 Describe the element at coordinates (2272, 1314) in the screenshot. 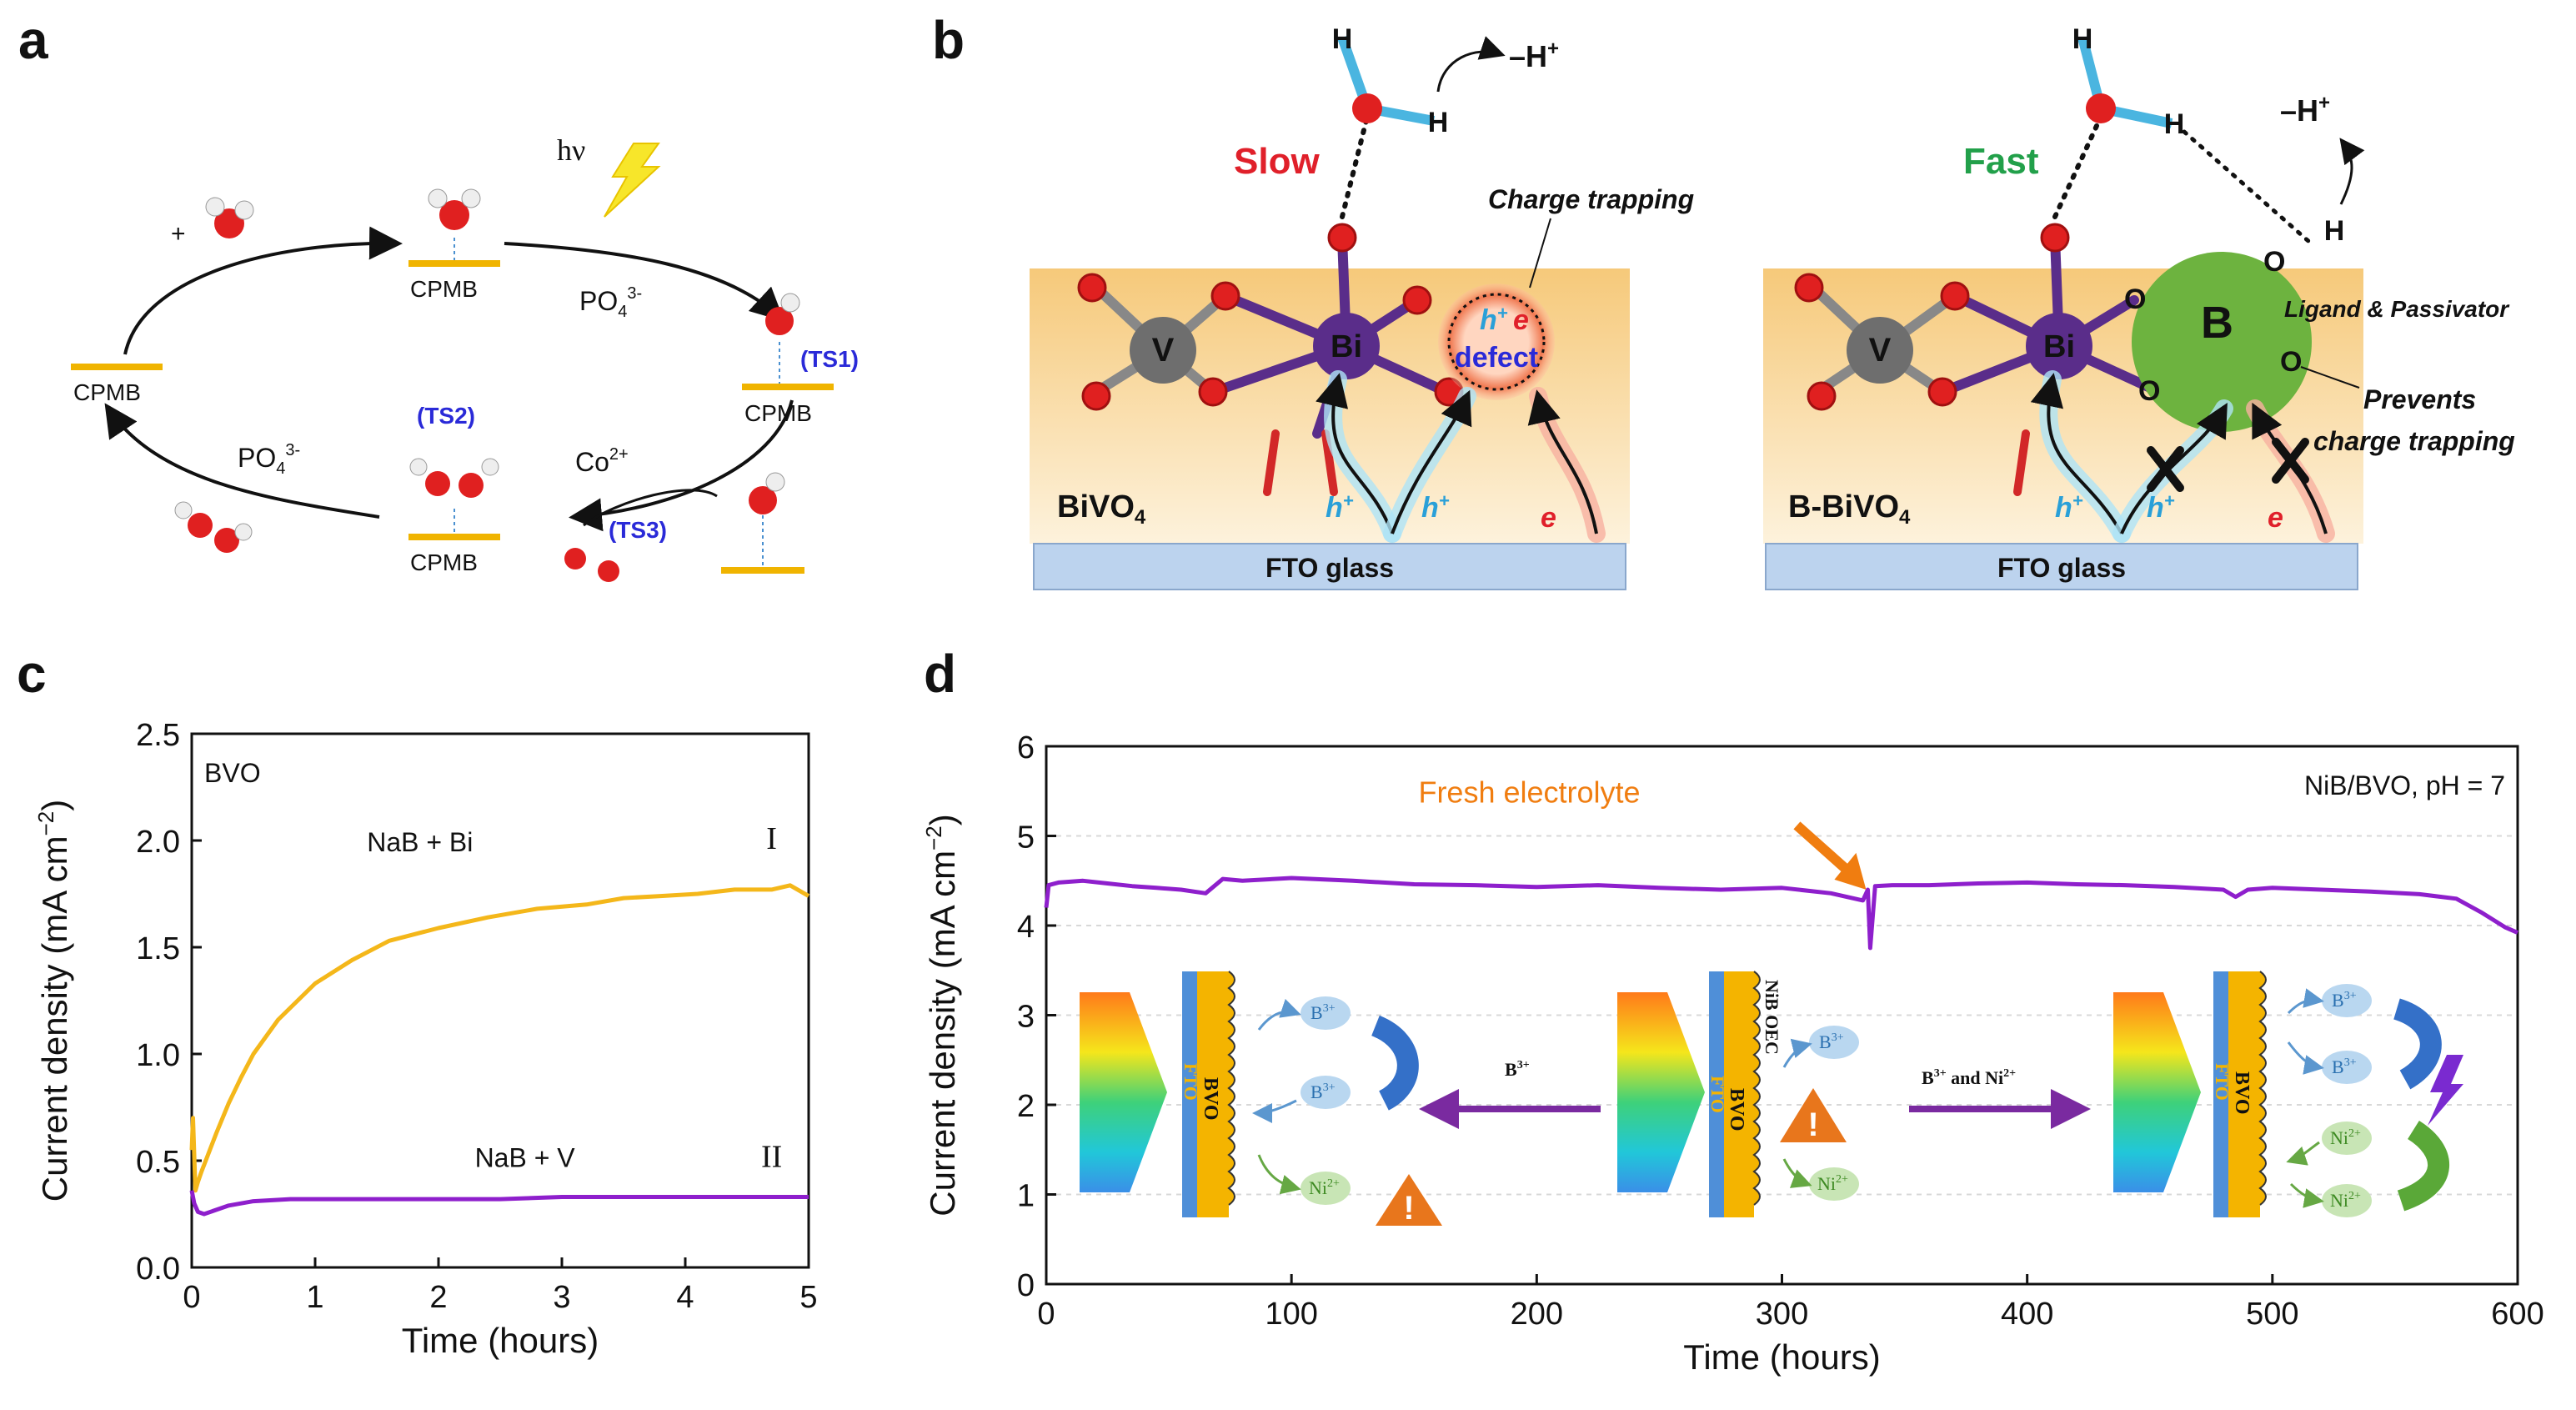

I see `x-tick-label: 500` at that location.